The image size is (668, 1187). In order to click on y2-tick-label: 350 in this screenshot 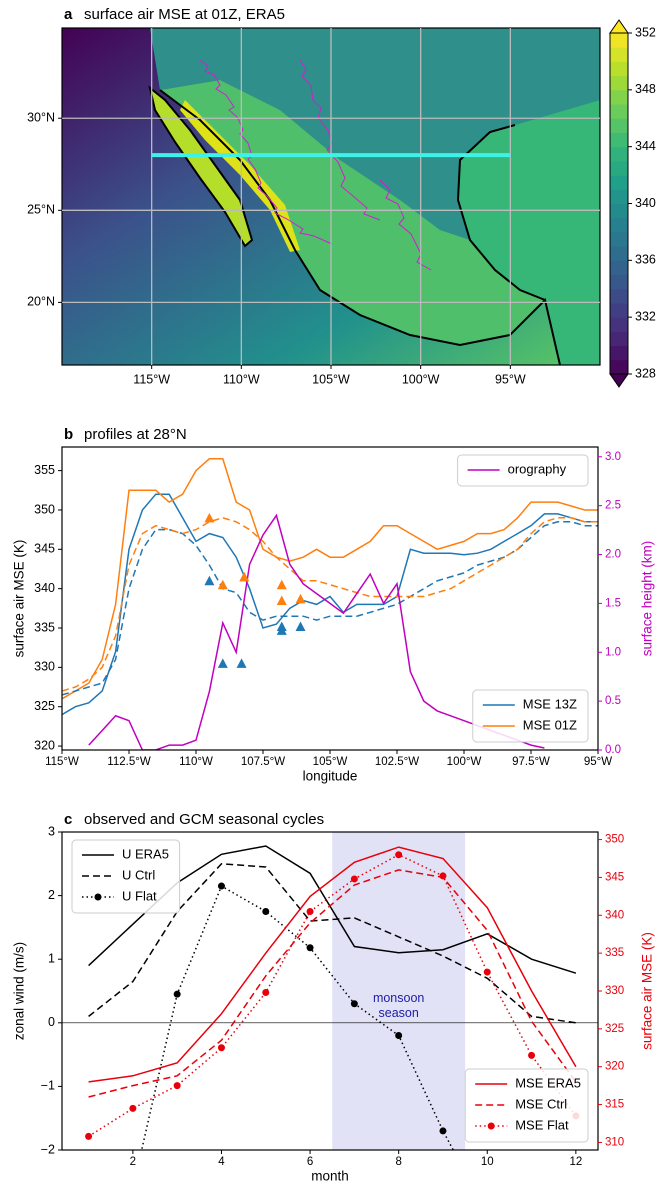, I will do `click(614, 840)`.